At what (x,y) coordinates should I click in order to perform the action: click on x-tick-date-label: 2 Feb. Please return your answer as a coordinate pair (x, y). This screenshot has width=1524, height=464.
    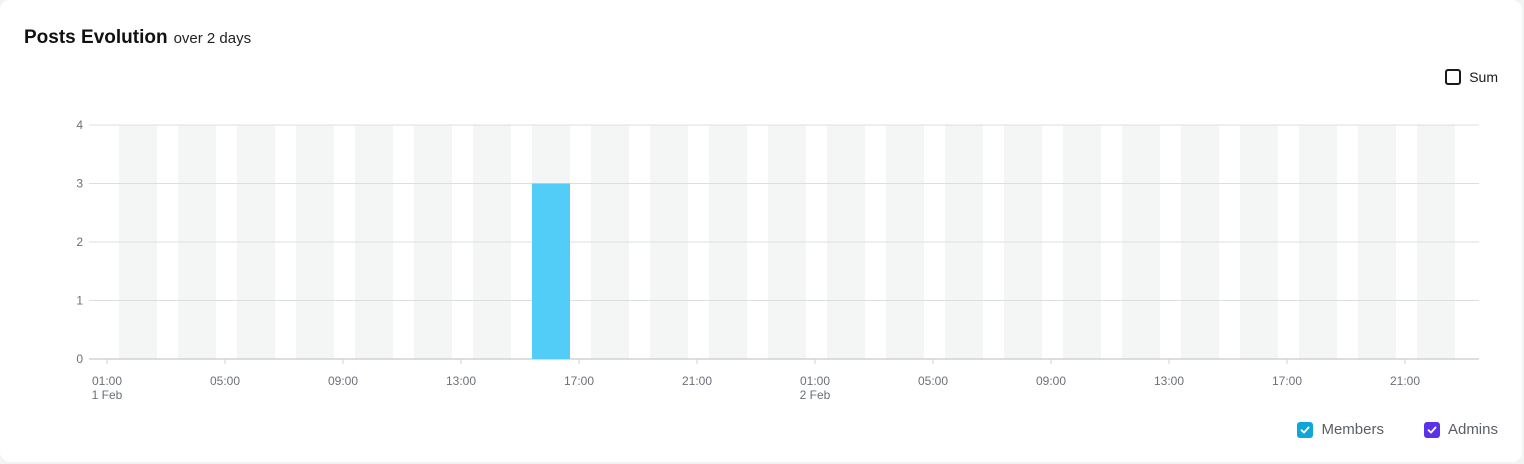
    Looking at the image, I should click on (815, 395).